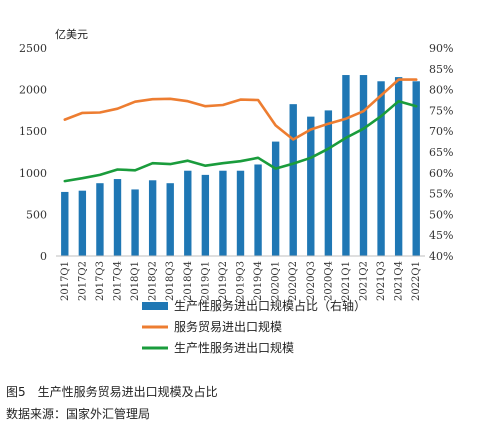 This screenshot has width=498, height=444. Describe the element at coordinates (152, 218) in the screenshot. I see `bar-share-2018Q2` at that location.